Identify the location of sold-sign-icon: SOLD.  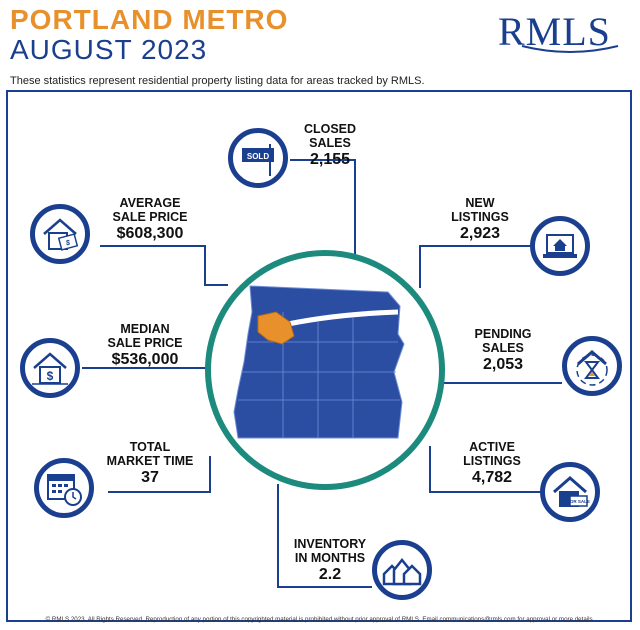
(258, 160).